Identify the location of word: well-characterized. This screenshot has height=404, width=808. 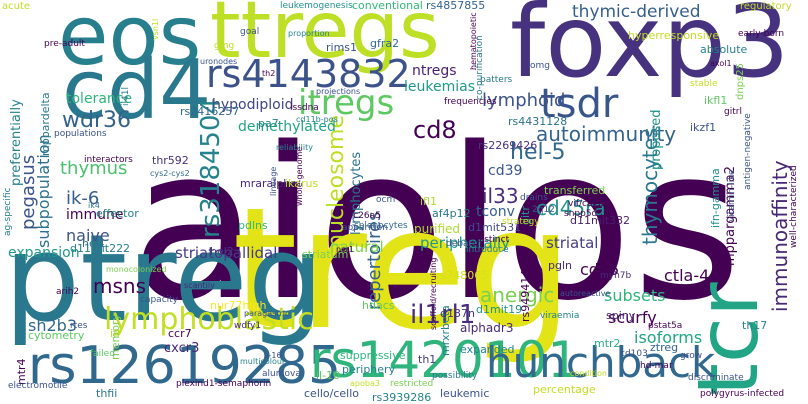
(794, 206).